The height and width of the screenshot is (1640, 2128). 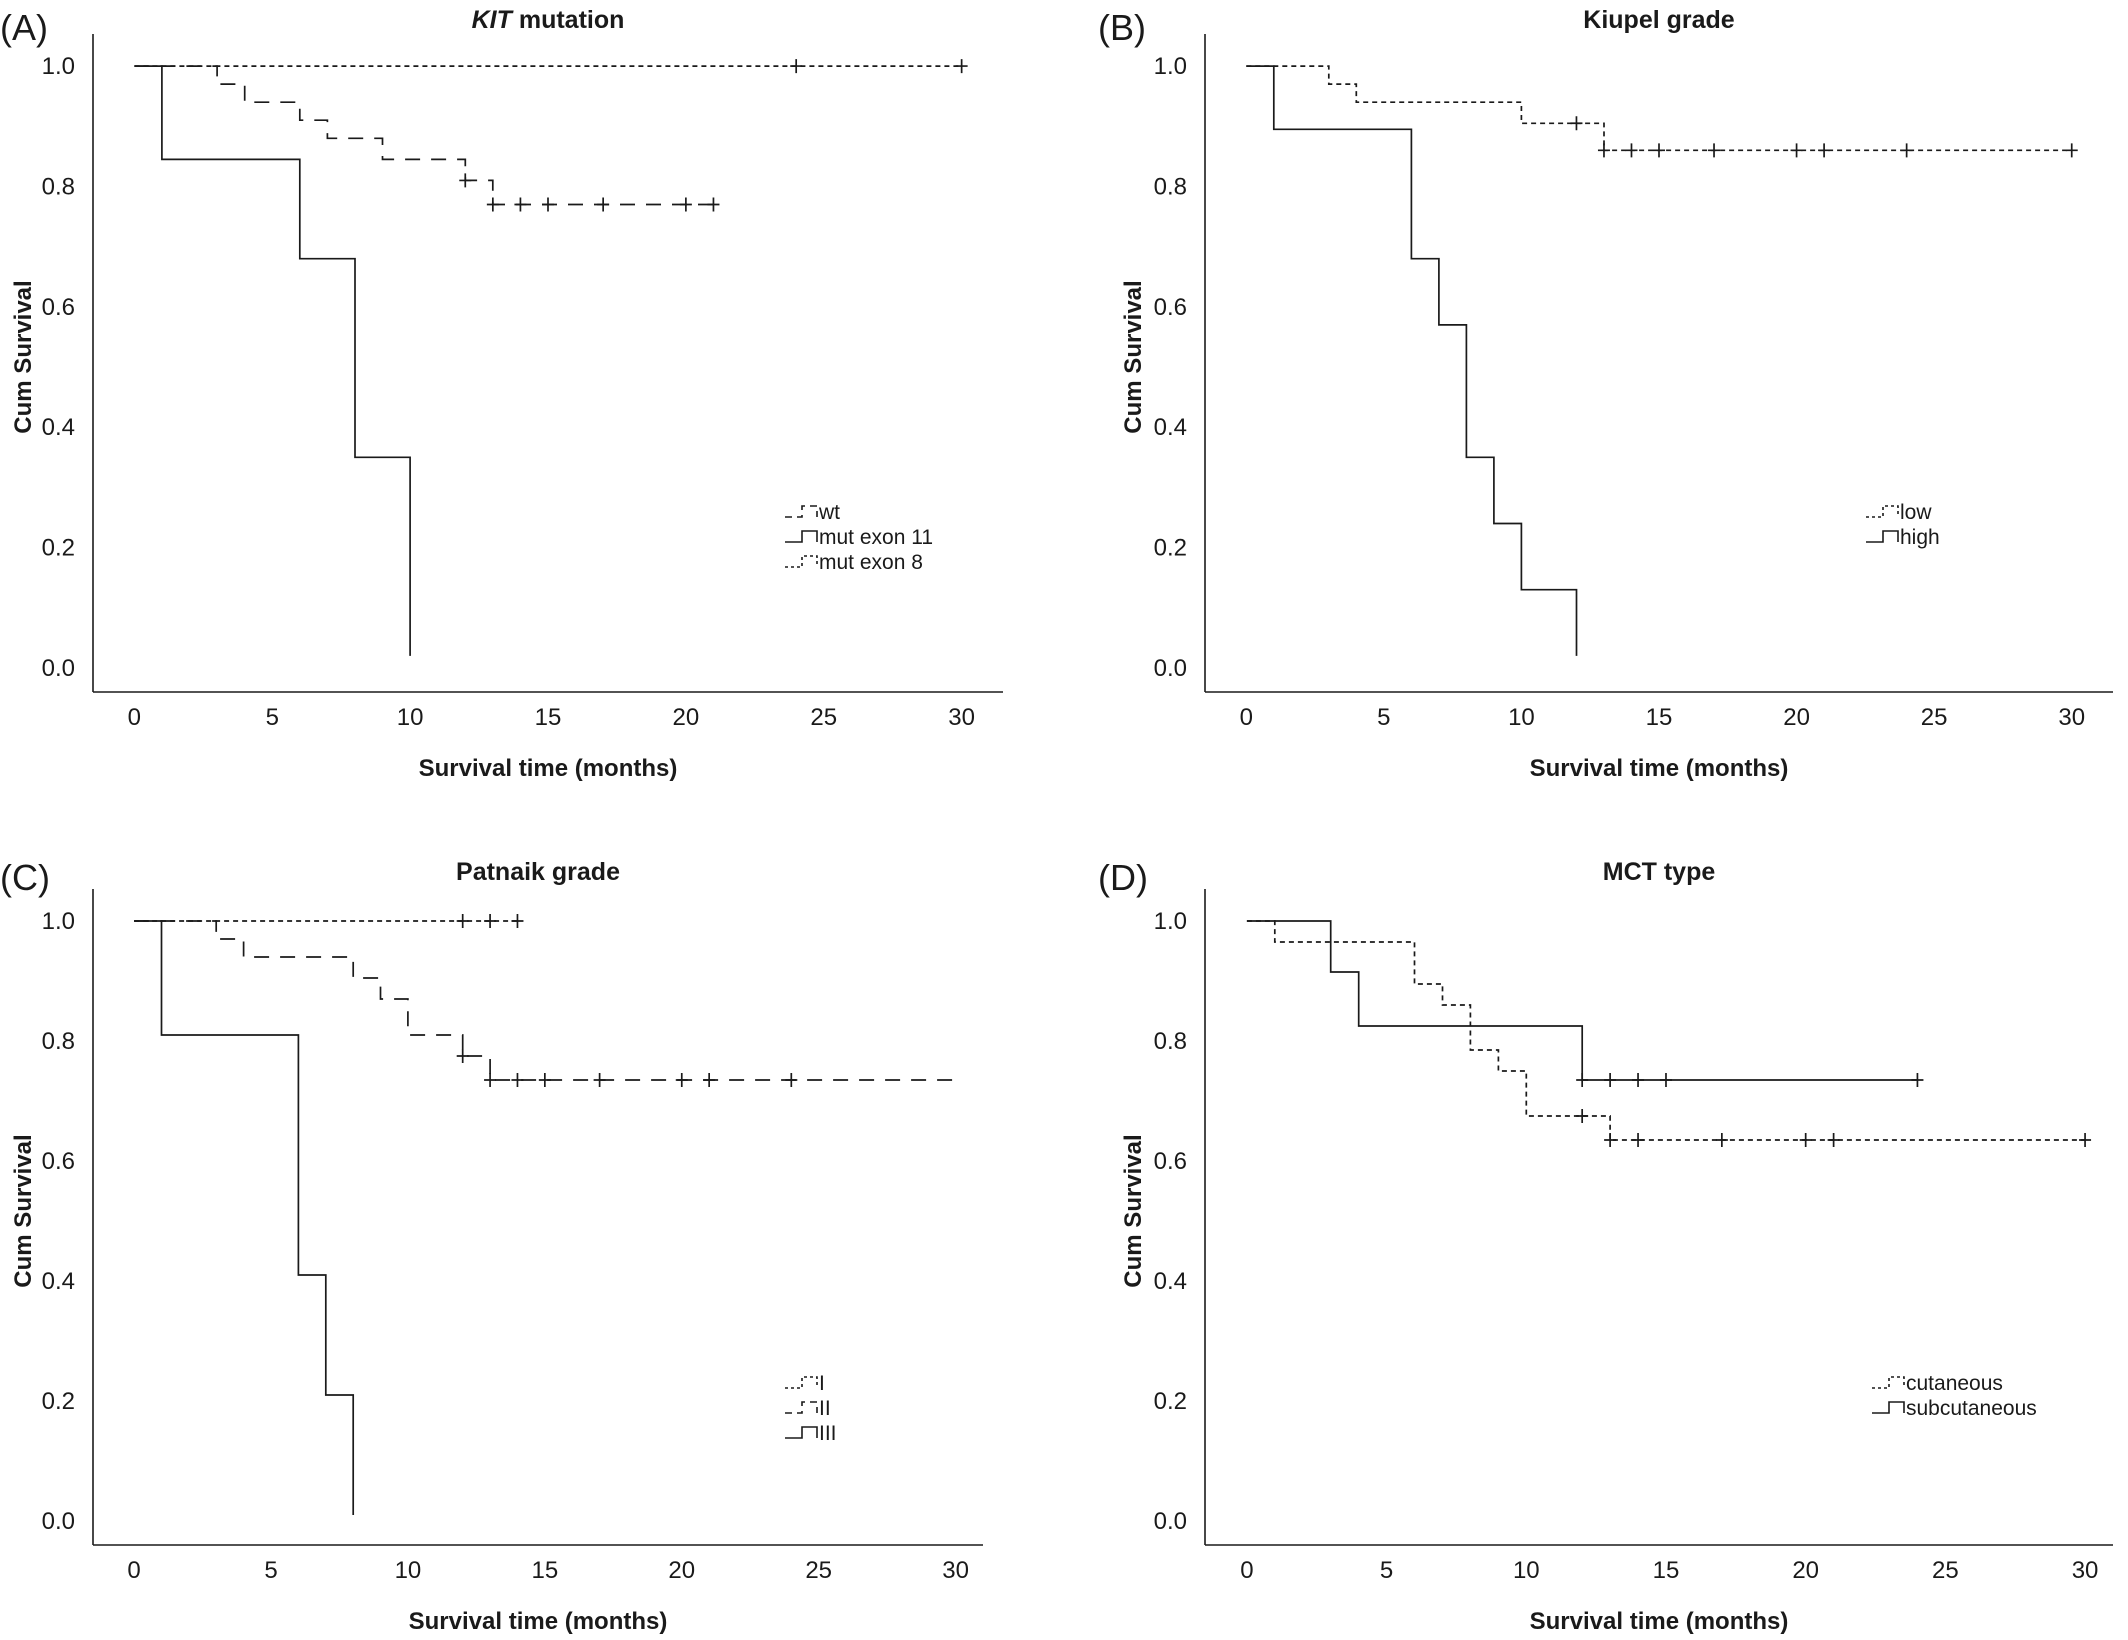 I want to click on panel-title-rest: mutation, so click(x=568, y=20).